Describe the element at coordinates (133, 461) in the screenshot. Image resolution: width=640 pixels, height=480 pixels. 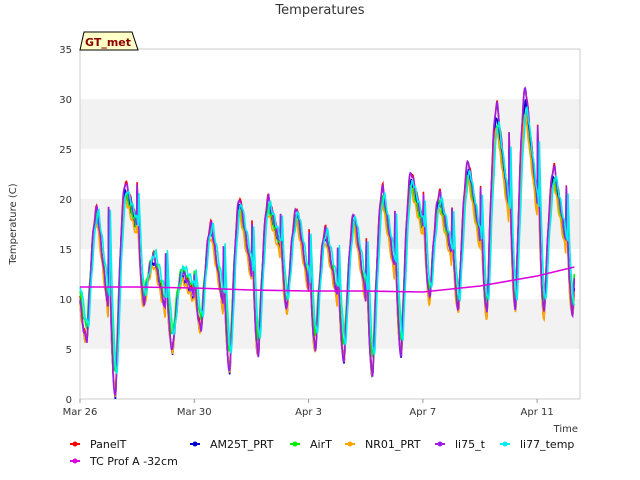
I see `legend-label: TC Prof A -32cm` at that location.